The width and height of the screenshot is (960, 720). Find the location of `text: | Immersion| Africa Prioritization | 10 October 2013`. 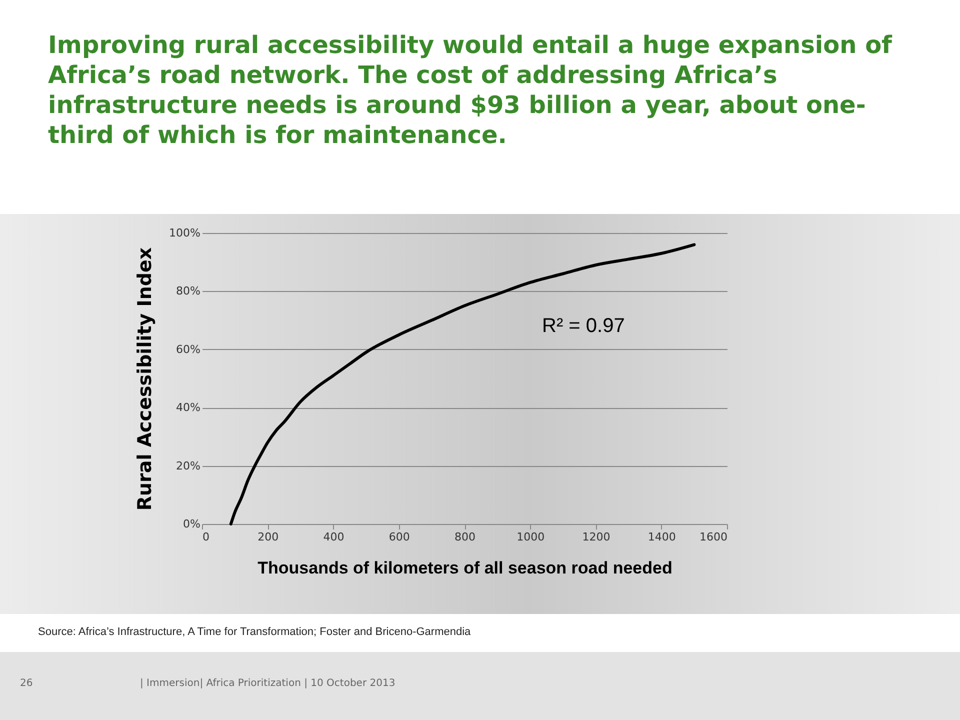

text: | Immersion| Africa Prioritization | 10 October 2013 is located at coordinates (268, 683).